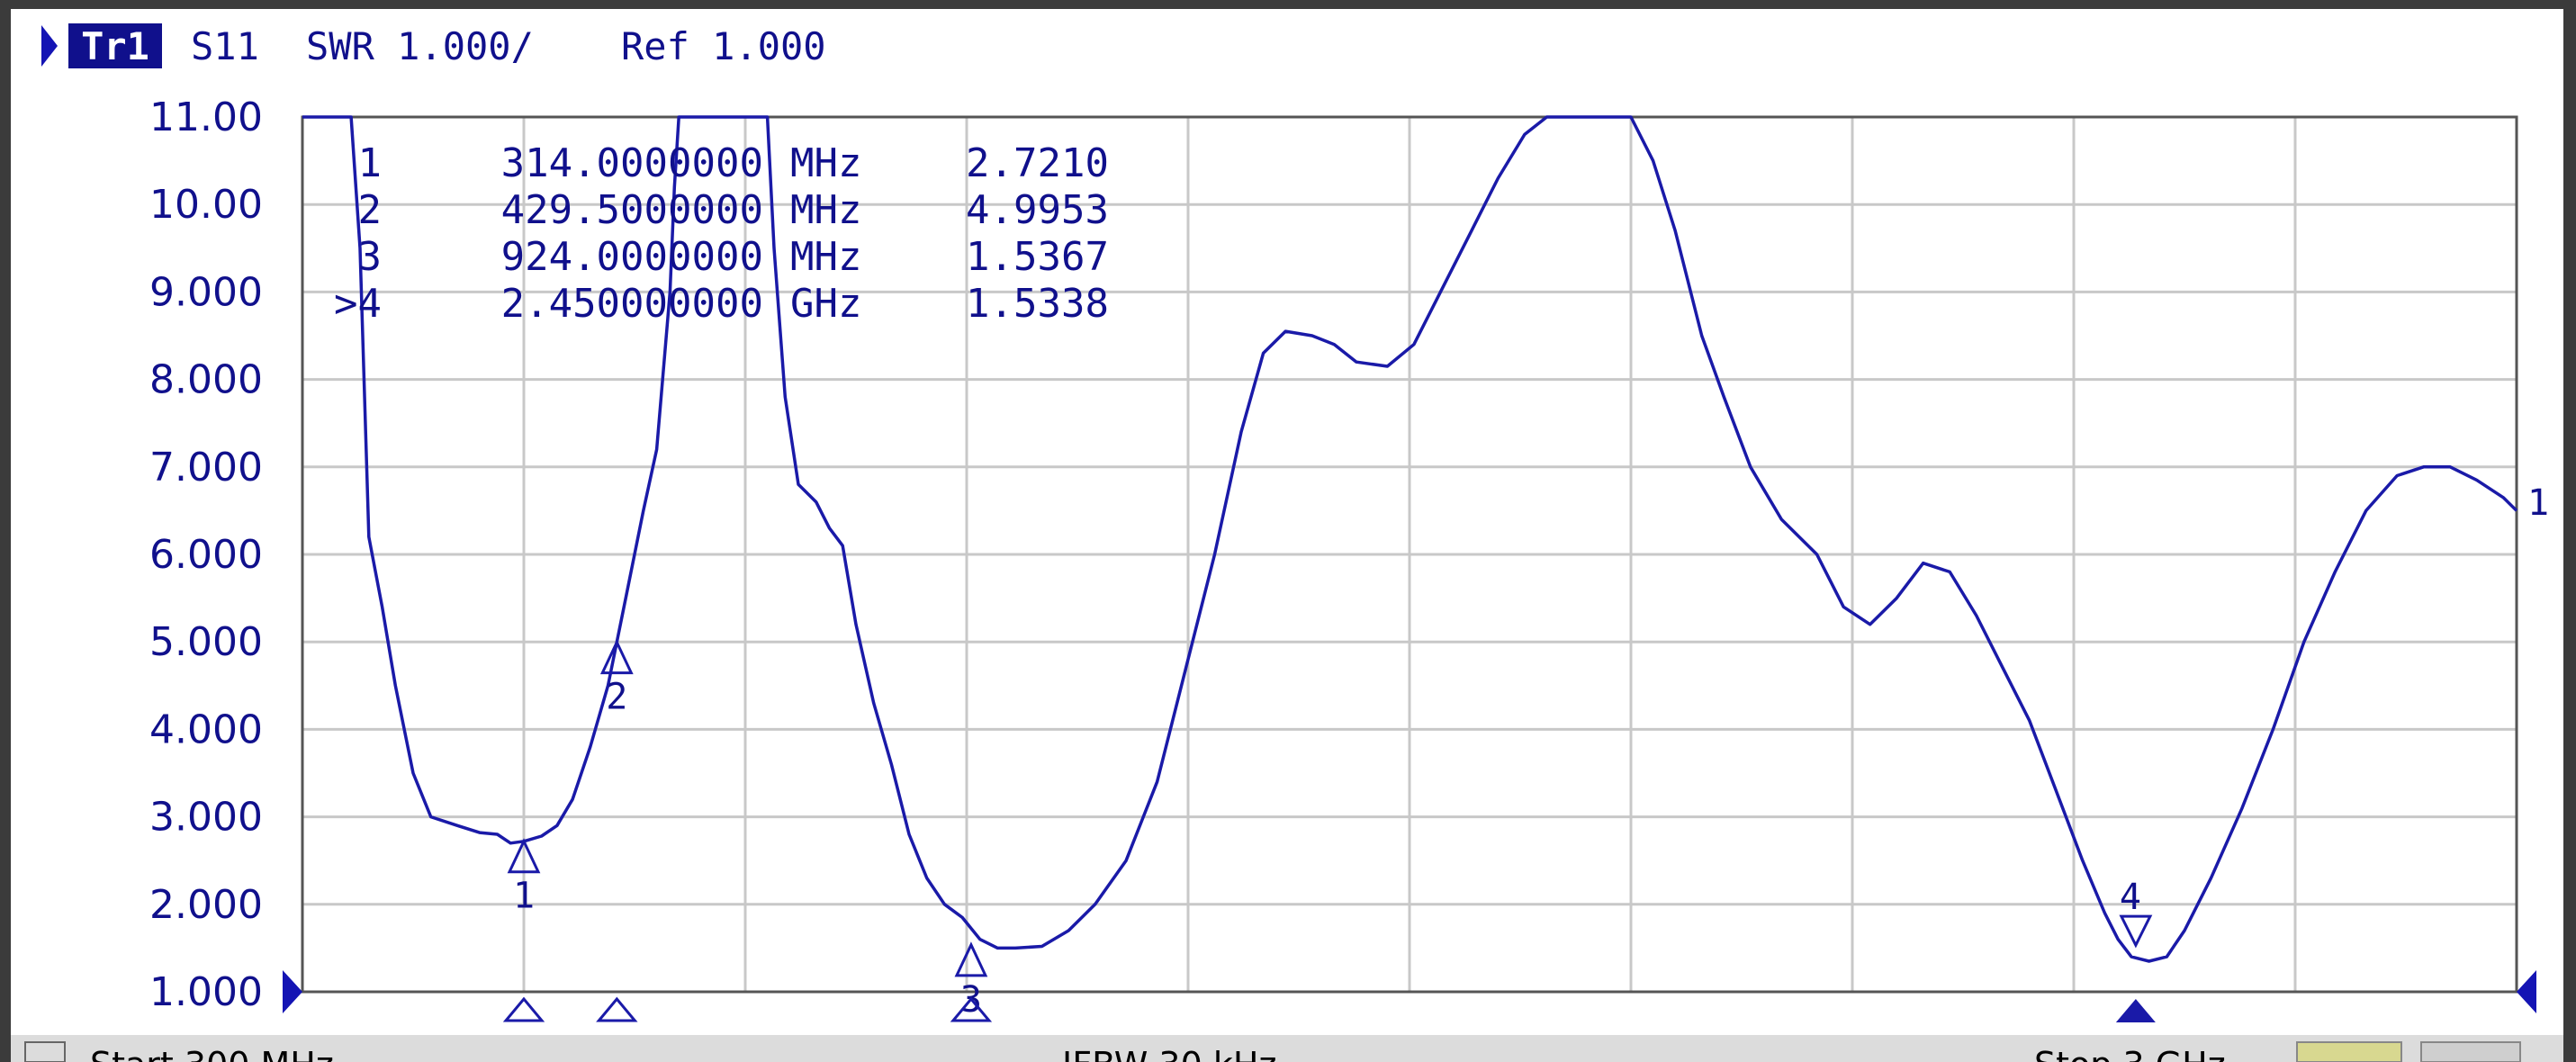  Describe the element at coordinates (1037, 257) in the screenshot. I see `marker-readout-value: 1.5367` at that location.